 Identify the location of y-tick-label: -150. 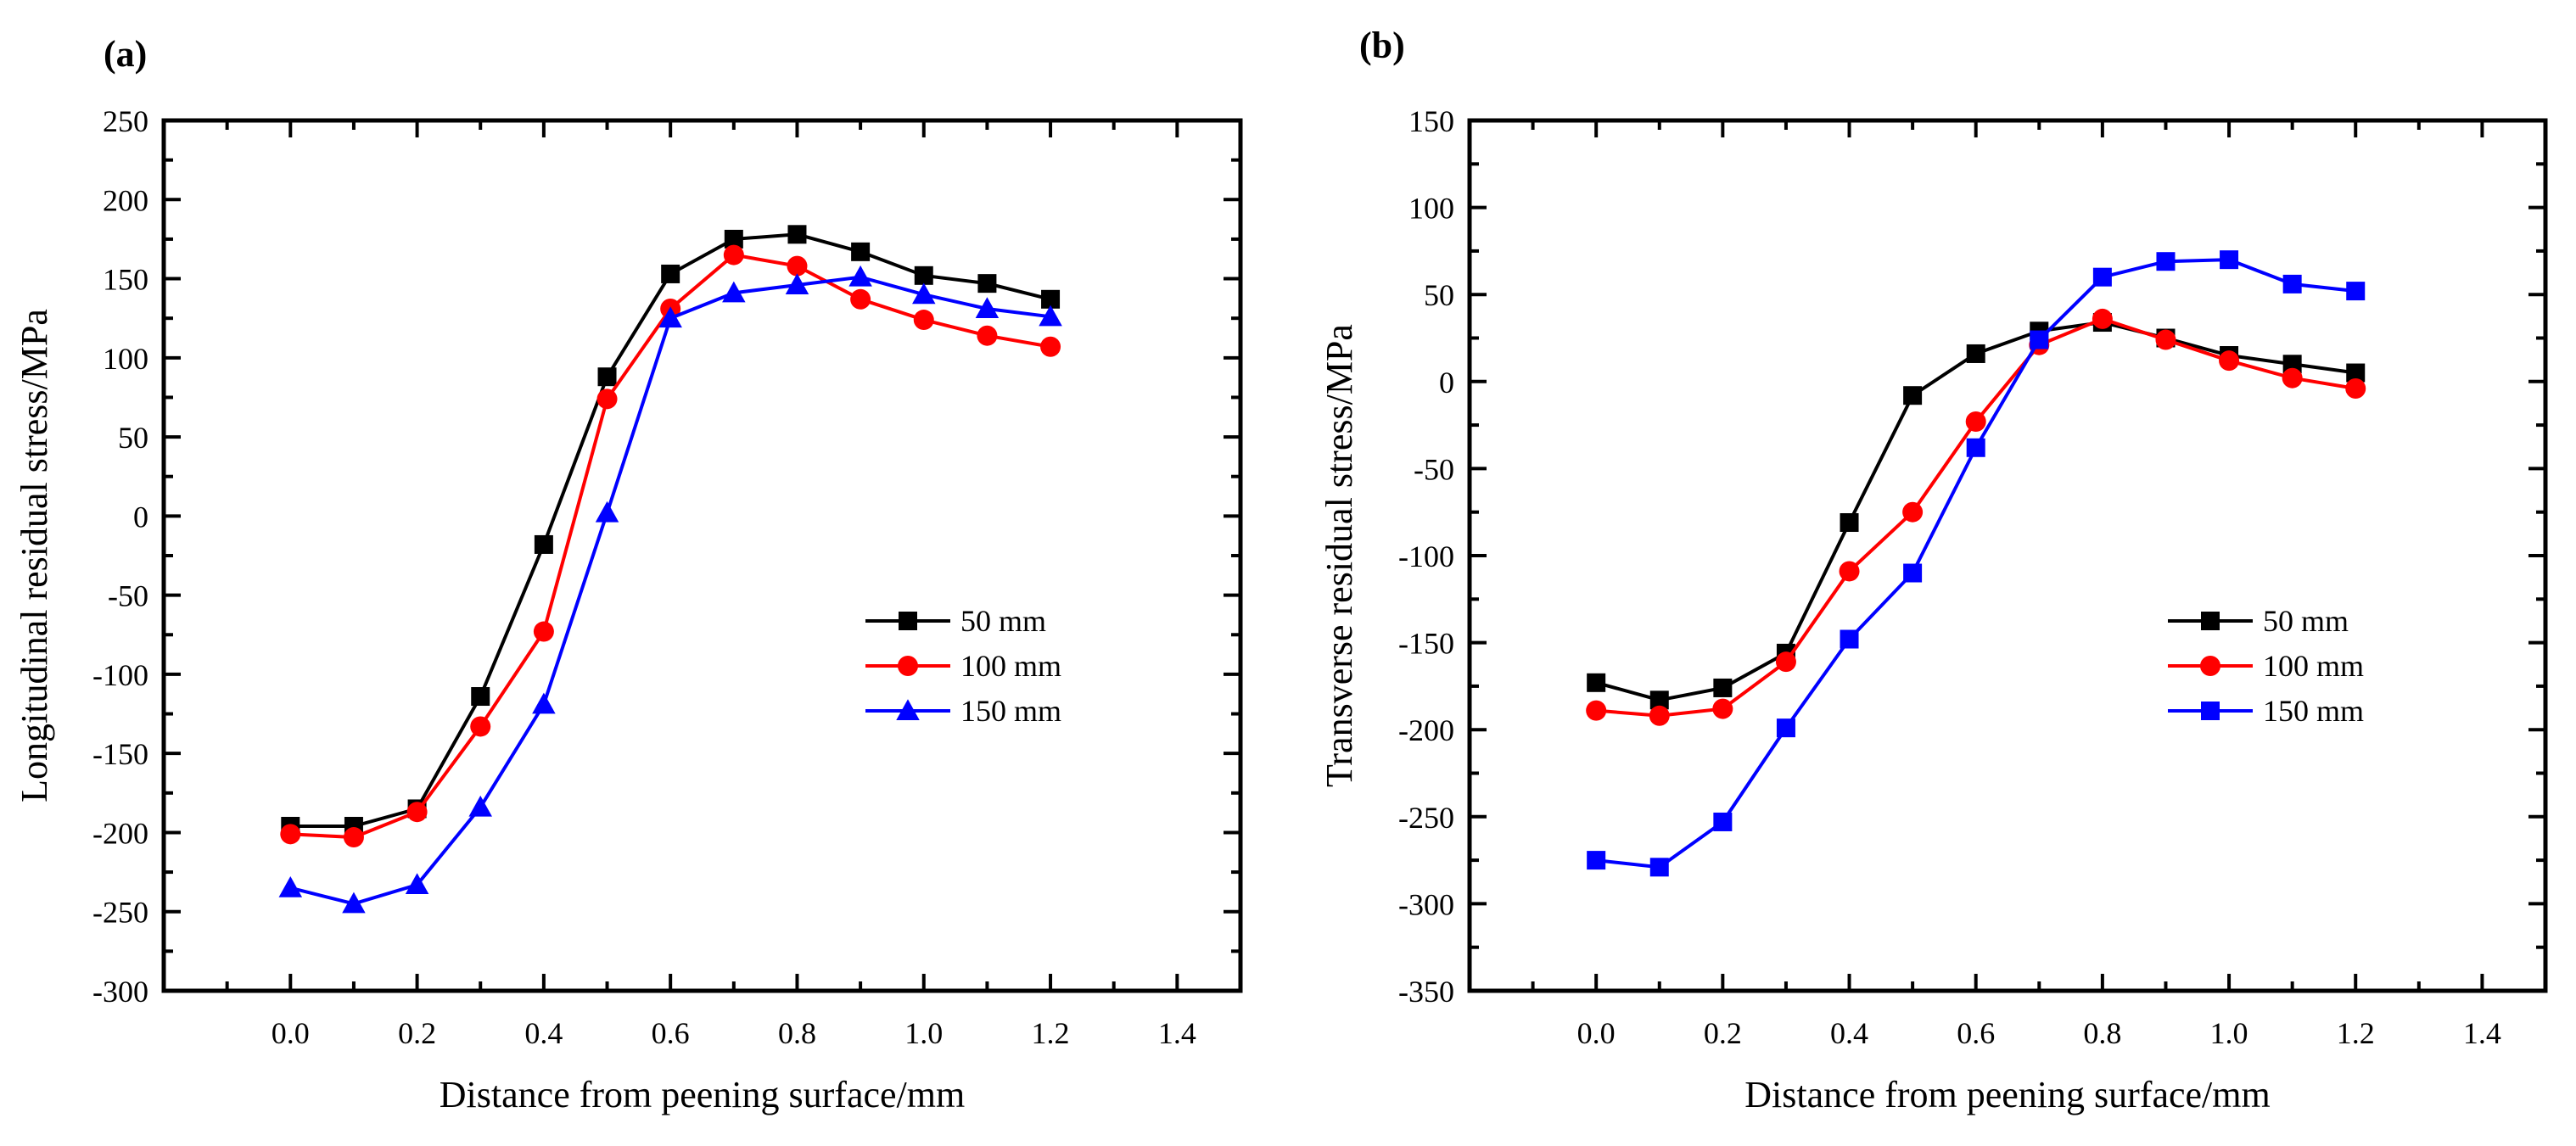
(1426, 644).